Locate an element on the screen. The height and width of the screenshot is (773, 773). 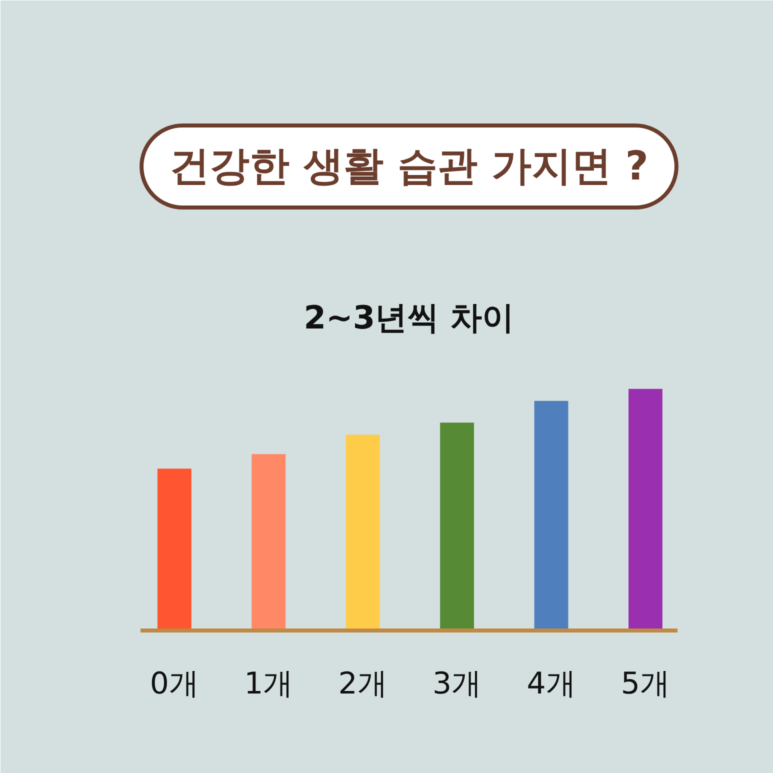
x-tick-label: 1개 is located at coordinates (269, 684).